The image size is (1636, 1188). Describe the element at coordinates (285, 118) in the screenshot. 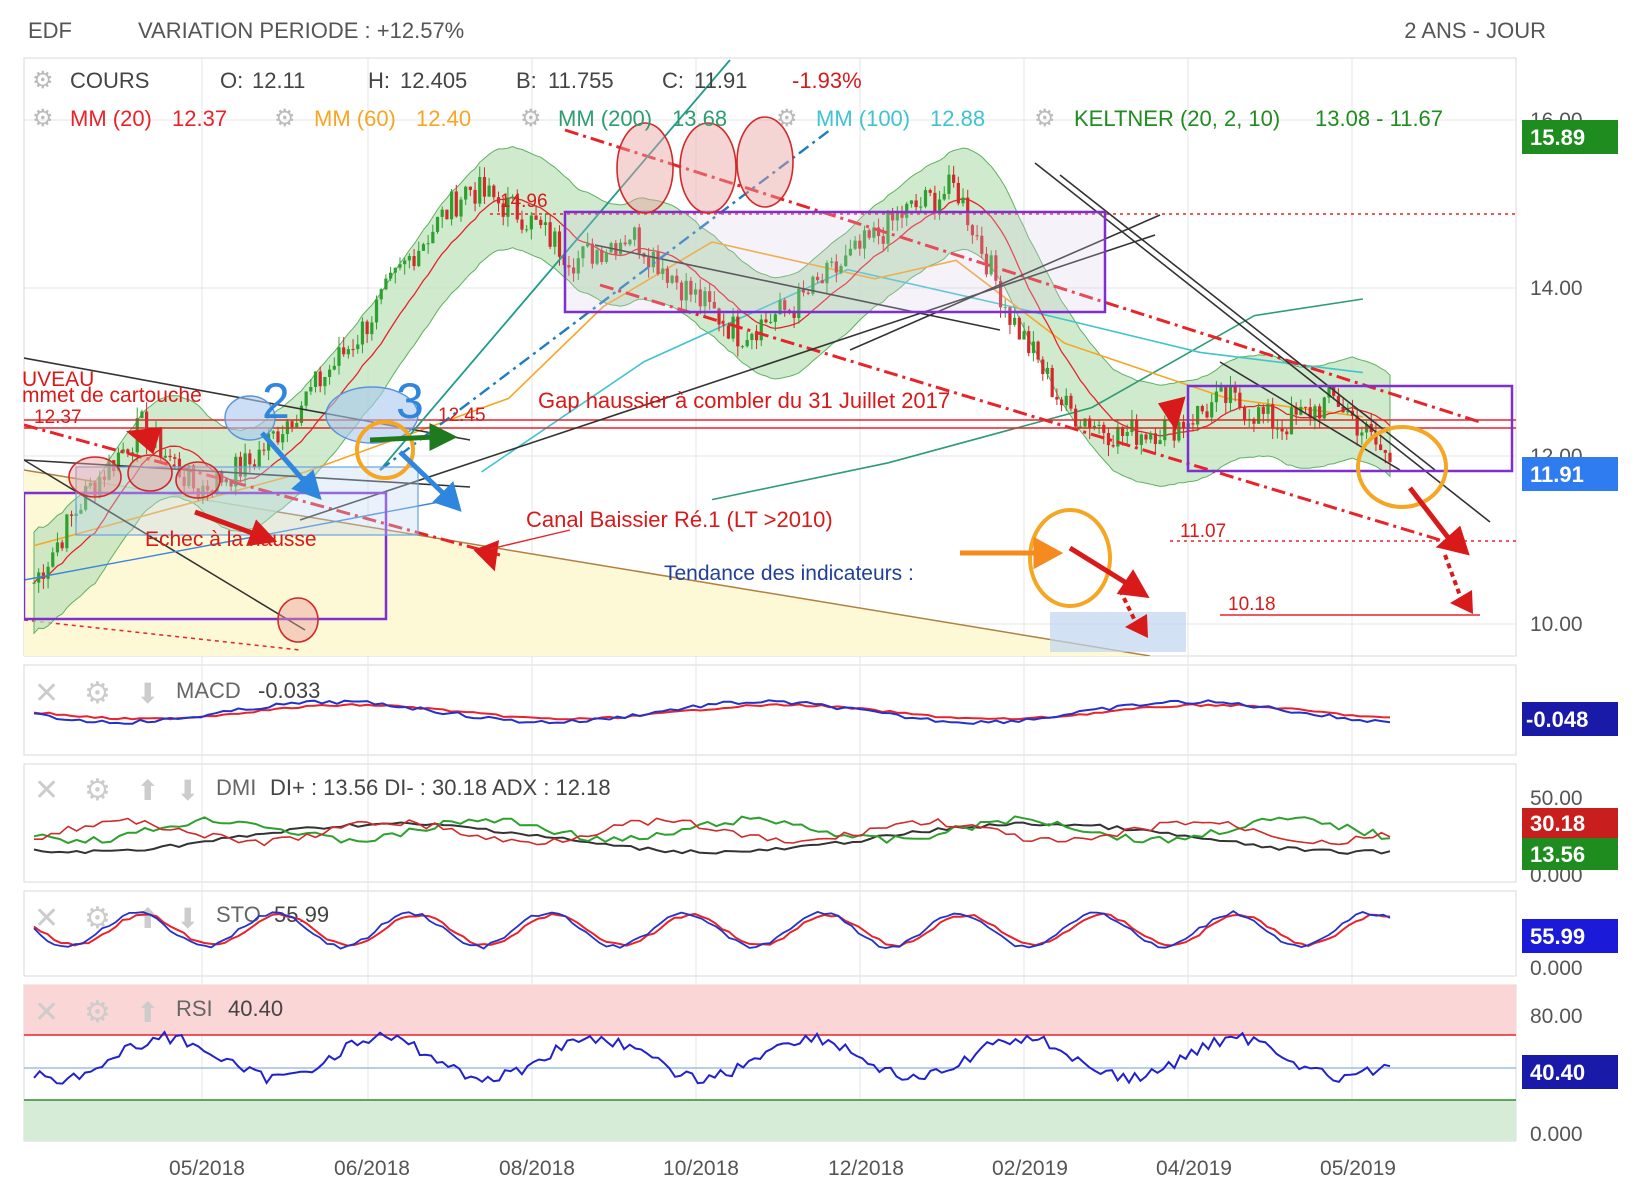

I see `mm60-gear-icon: ⚙` at that location.